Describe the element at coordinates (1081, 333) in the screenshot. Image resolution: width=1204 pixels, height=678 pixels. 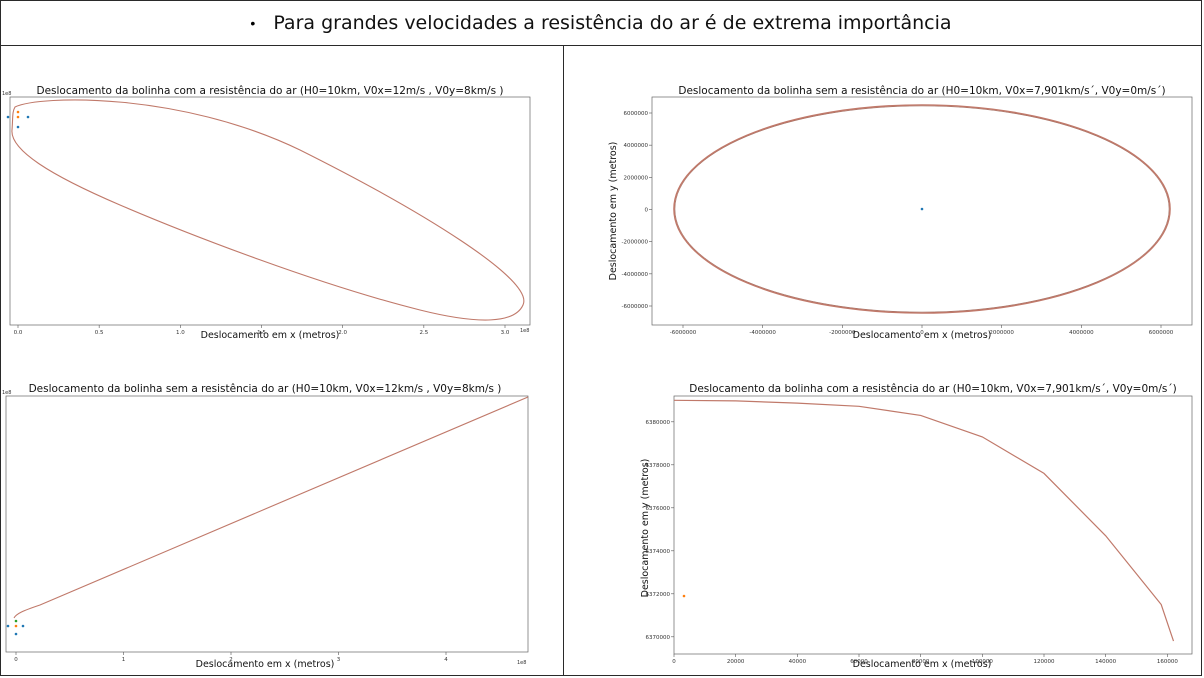
I see `chart-2-xtick-label: 4000000` at that location.